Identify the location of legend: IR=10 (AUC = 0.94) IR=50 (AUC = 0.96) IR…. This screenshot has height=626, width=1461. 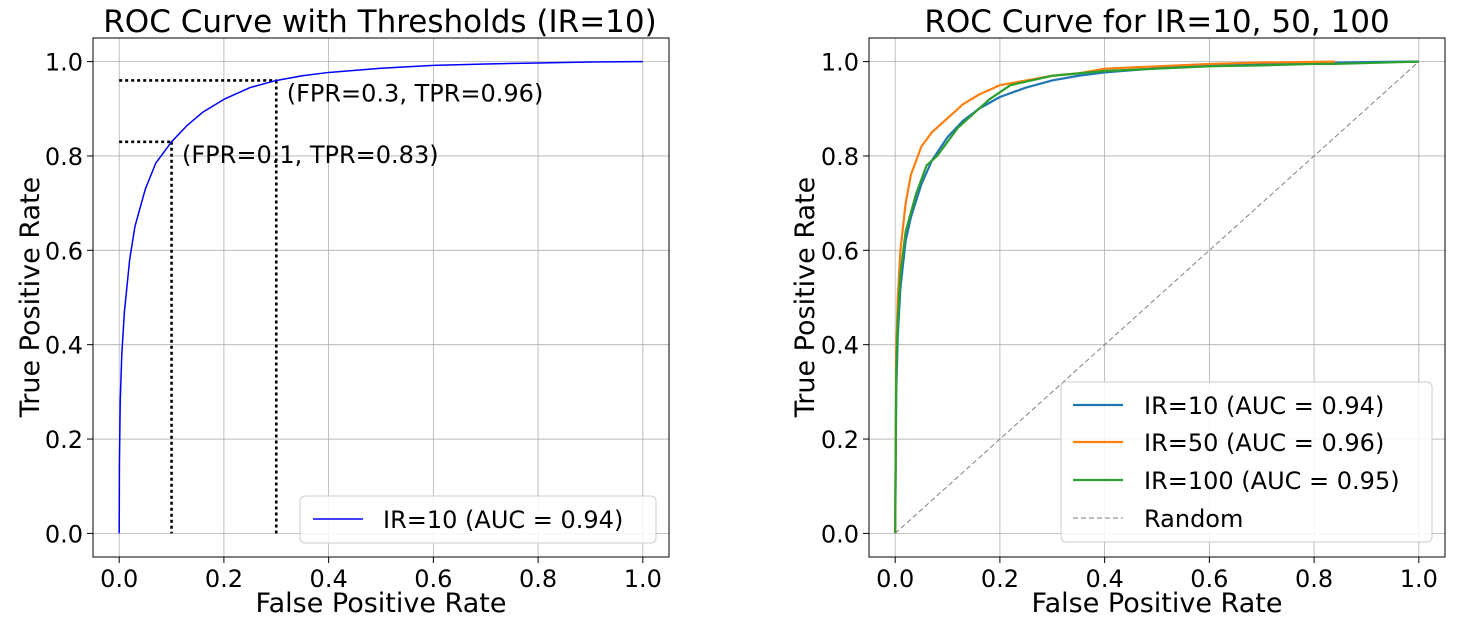
(1246, 462).